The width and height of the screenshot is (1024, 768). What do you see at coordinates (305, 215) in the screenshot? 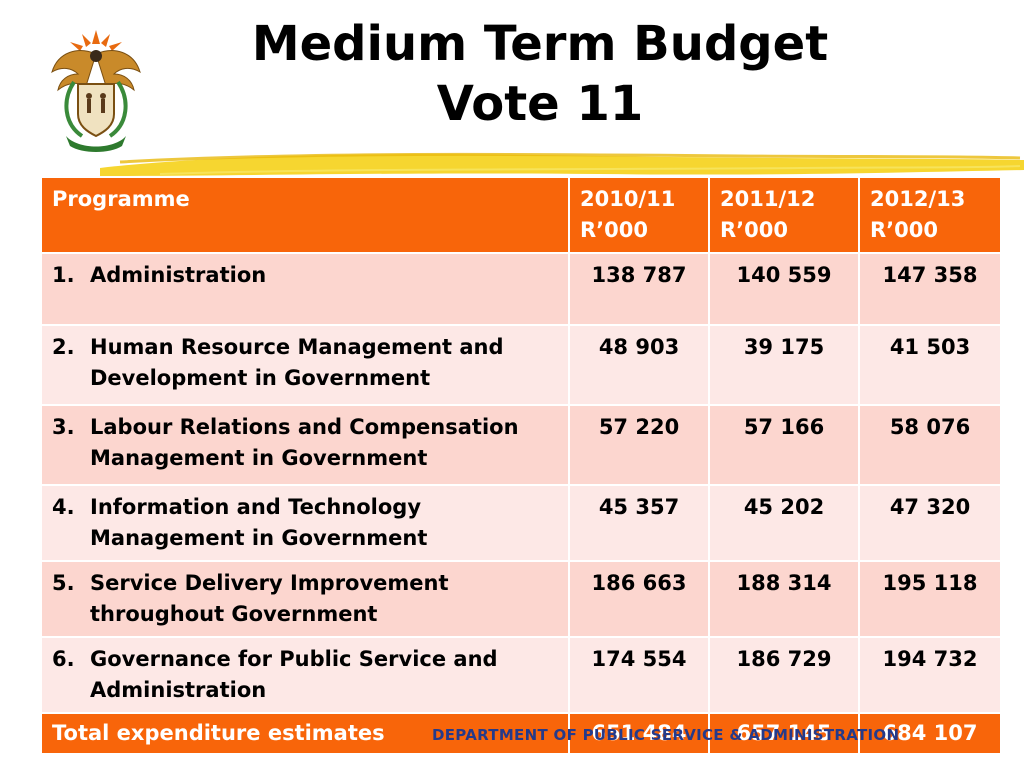
I see `header-programme: Programme` at bounding box center [305, 215].